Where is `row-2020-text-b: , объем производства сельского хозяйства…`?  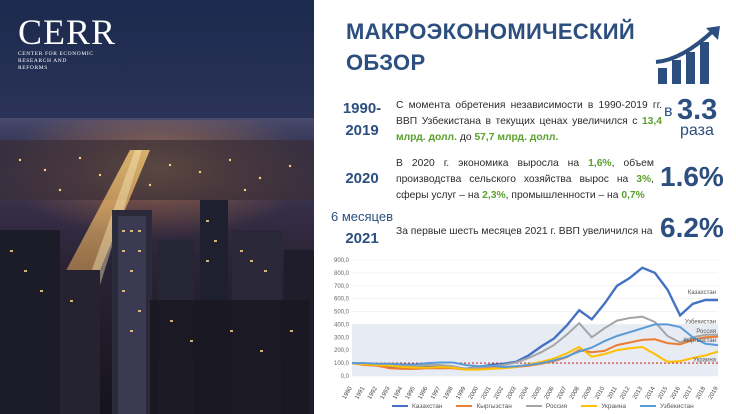
row-2020-text-b: , объем производства сельского хозяйства… is located at coordinates (525, 171).